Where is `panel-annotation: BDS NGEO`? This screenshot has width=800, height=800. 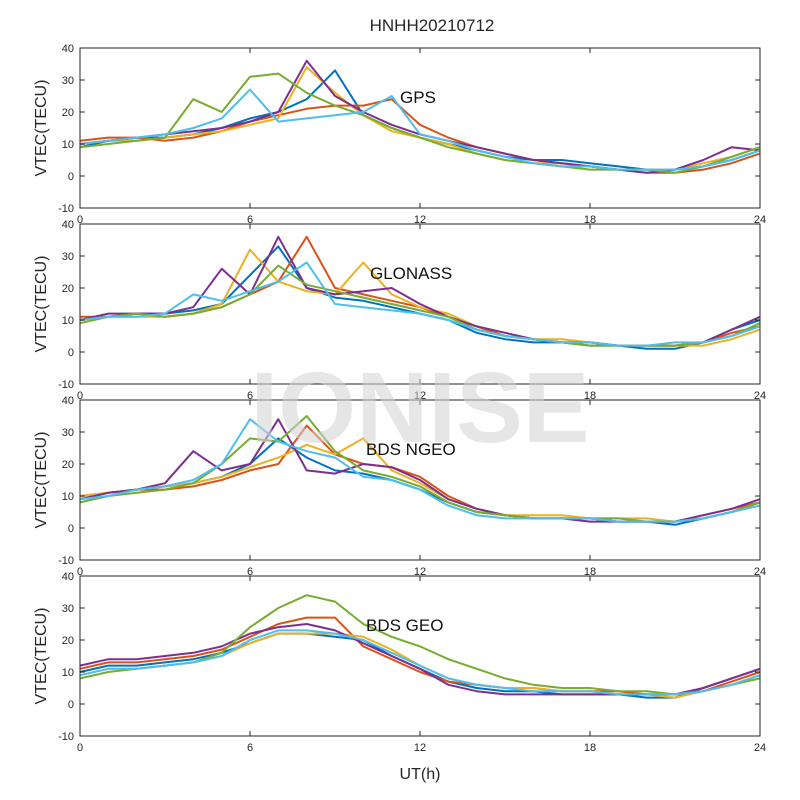 panel-annotation: BDS NGEO is located at coordinates (411, 449).